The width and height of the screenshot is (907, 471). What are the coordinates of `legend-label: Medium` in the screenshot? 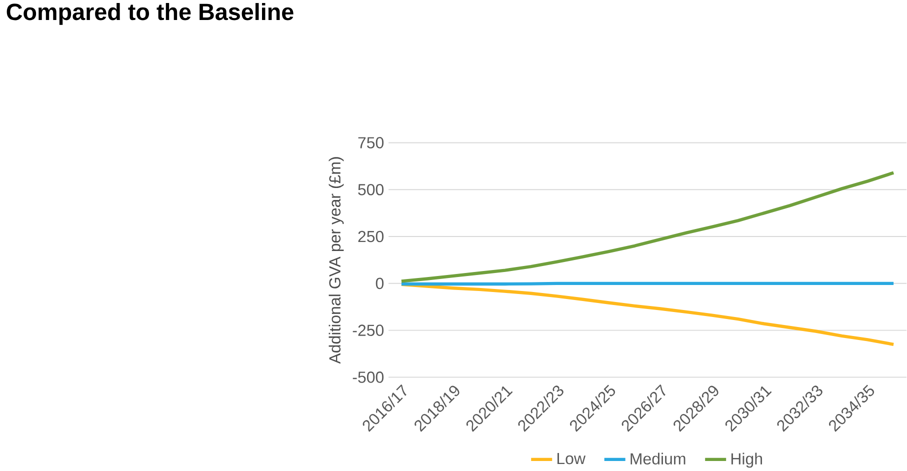 It's located at (658, 458).